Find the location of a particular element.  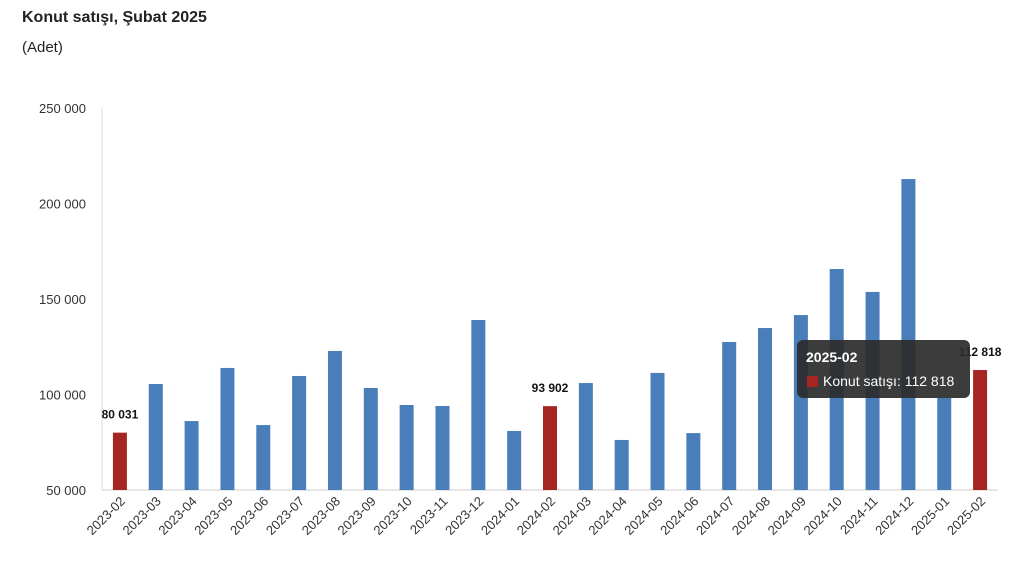

x-tick-label: 2024-07 is located at coordinates (715, 516).